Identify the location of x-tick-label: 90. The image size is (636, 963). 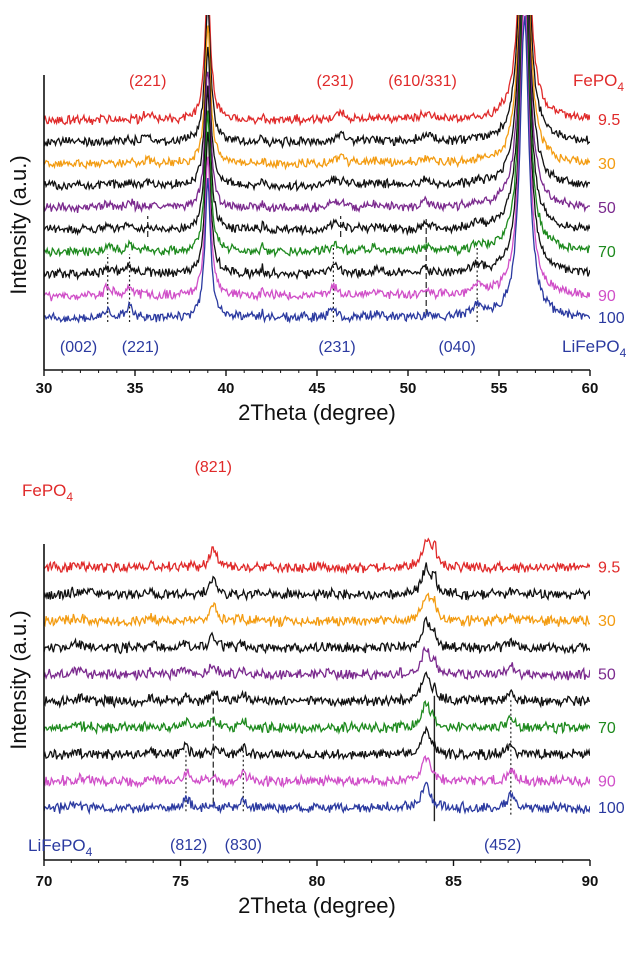
(590, 881).